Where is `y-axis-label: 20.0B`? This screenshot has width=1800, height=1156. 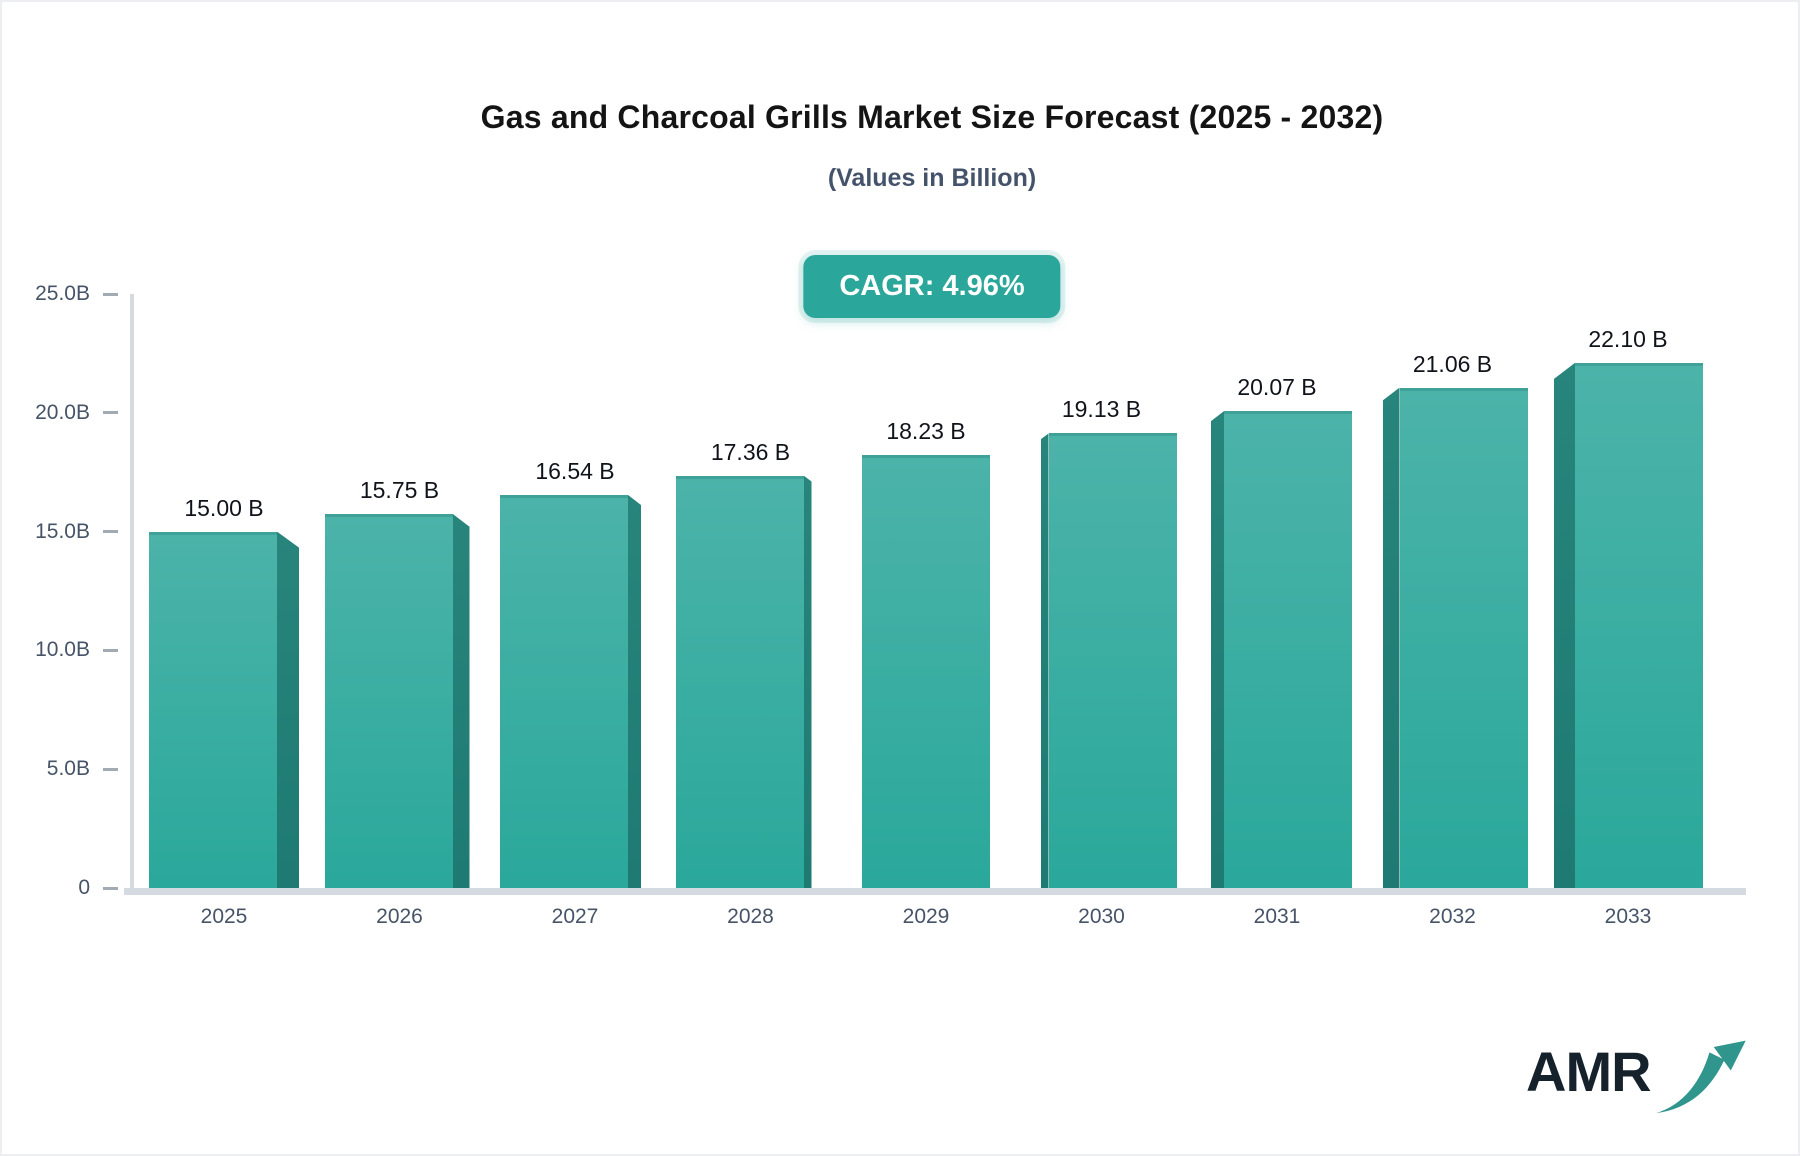
y-axis-label: 20.0B is located at coordinates (62, 412).